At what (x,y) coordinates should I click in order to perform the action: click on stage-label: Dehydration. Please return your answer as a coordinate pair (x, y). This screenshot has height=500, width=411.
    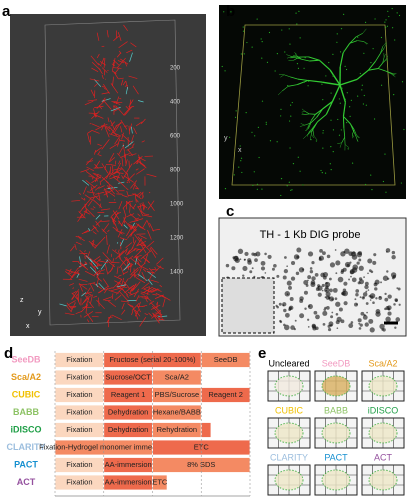
    Looking at the image, I should click on (128, 429).